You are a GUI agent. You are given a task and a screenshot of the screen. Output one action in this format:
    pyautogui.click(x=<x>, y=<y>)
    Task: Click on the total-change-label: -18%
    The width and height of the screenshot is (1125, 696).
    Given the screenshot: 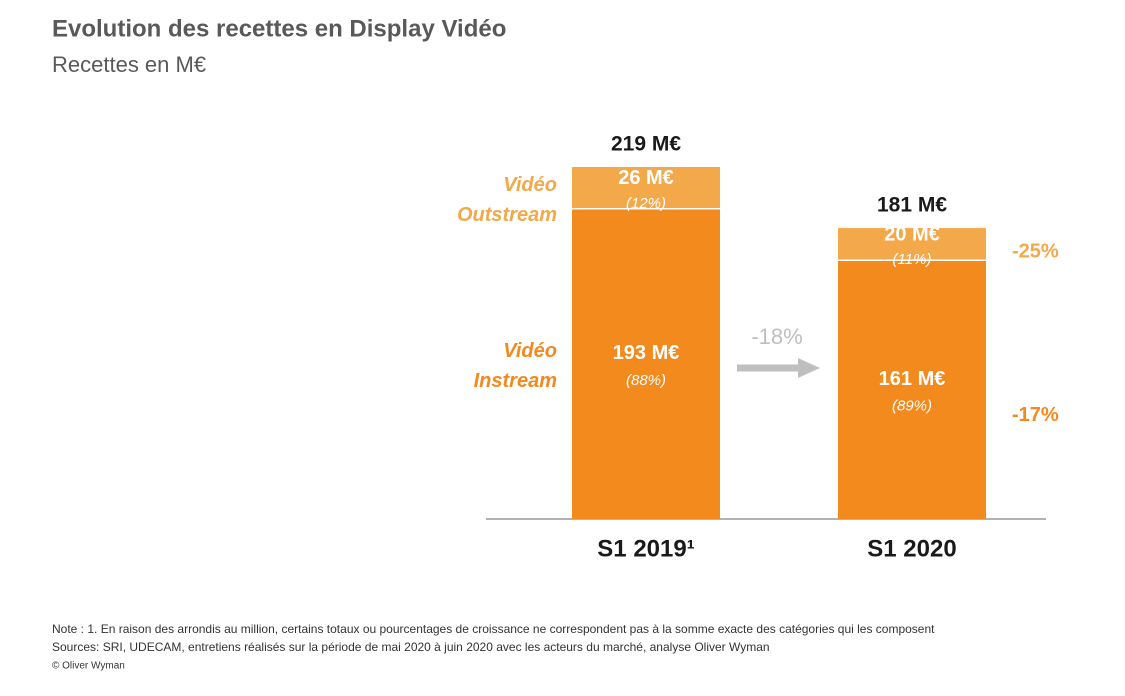 What is the action you would take?
    pyautogui.click(x=776, y=336)
    